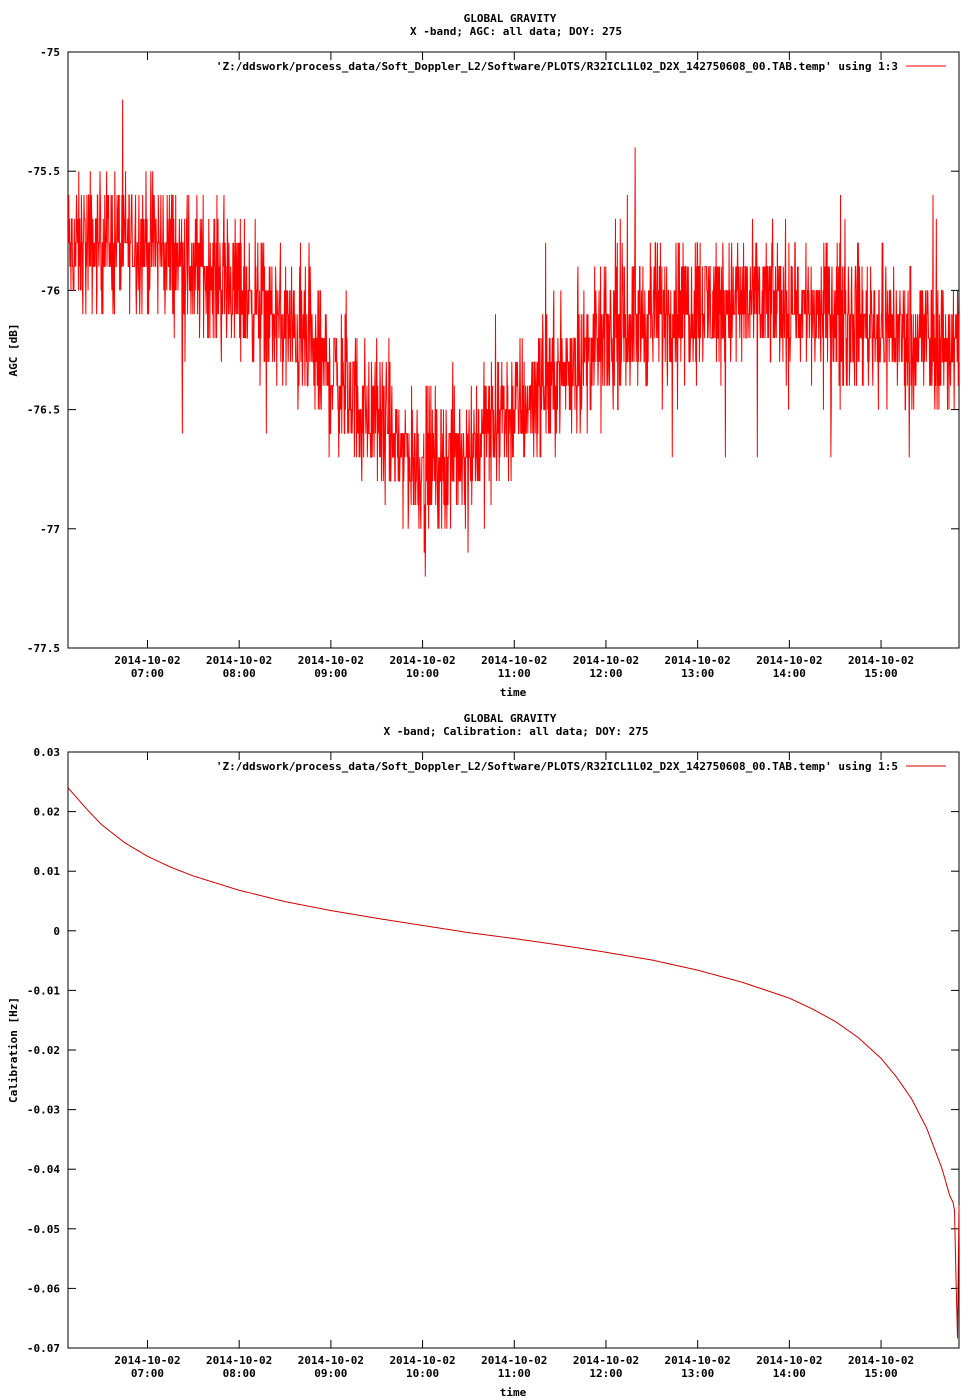  What do you see at coordinates (43, 171) in the screenshot?
I see `y-tick-label: -75.5` at bounding box center [43, 171].